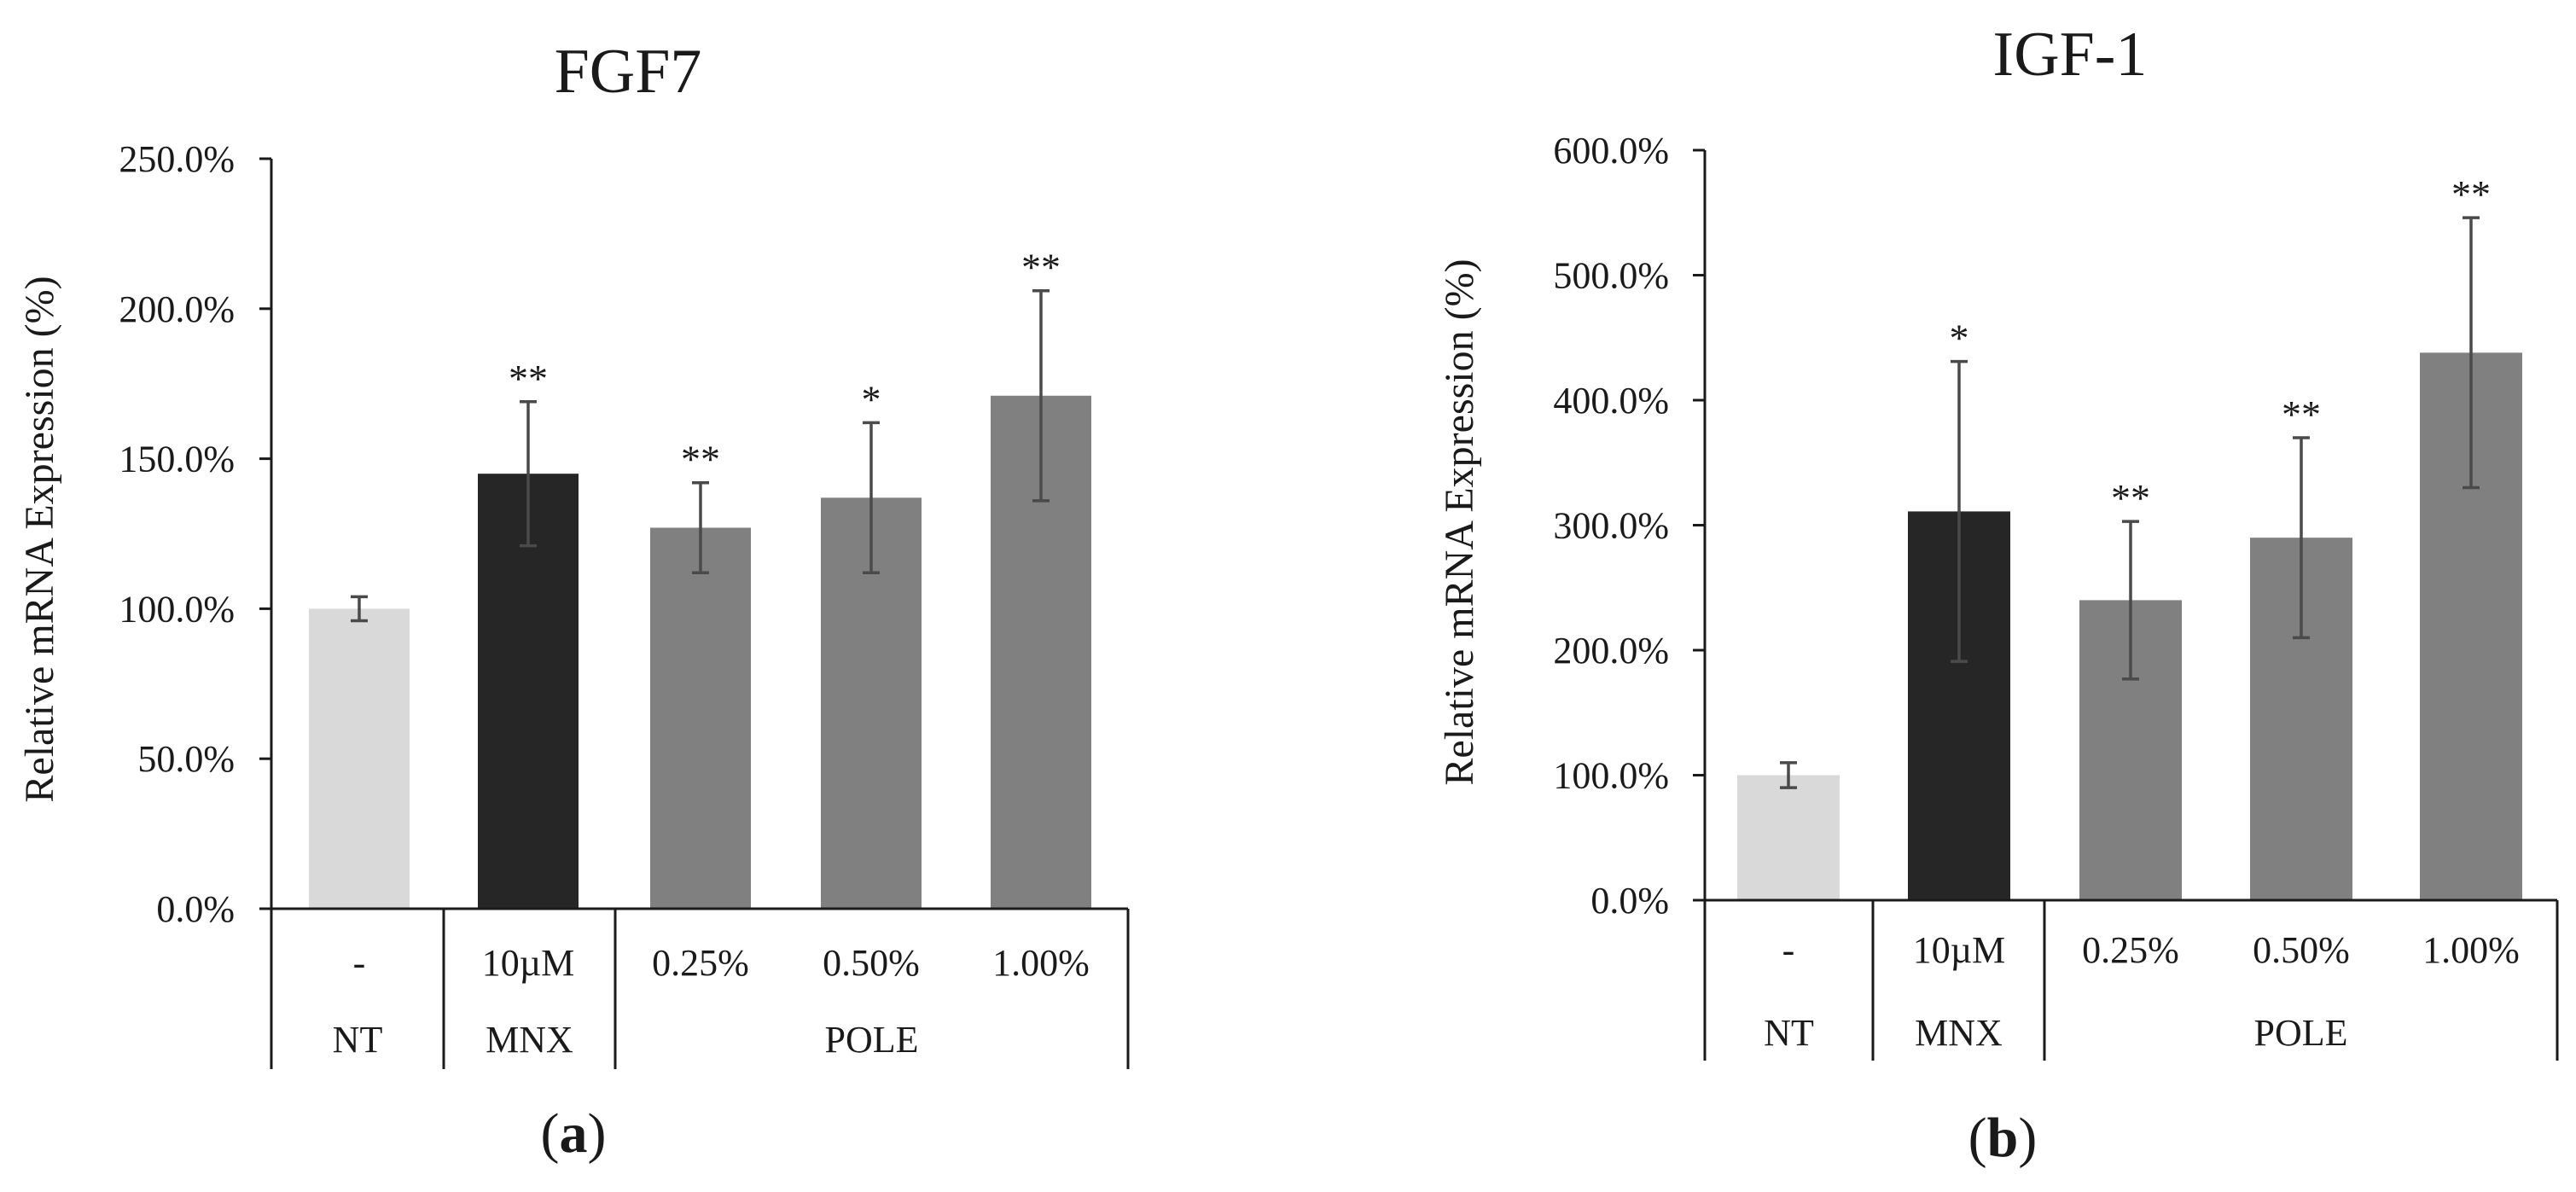 The height and width of the screenshot is (1192, 2576). I want to click on y-tick-label: 300.0%, so click(1611, 526).